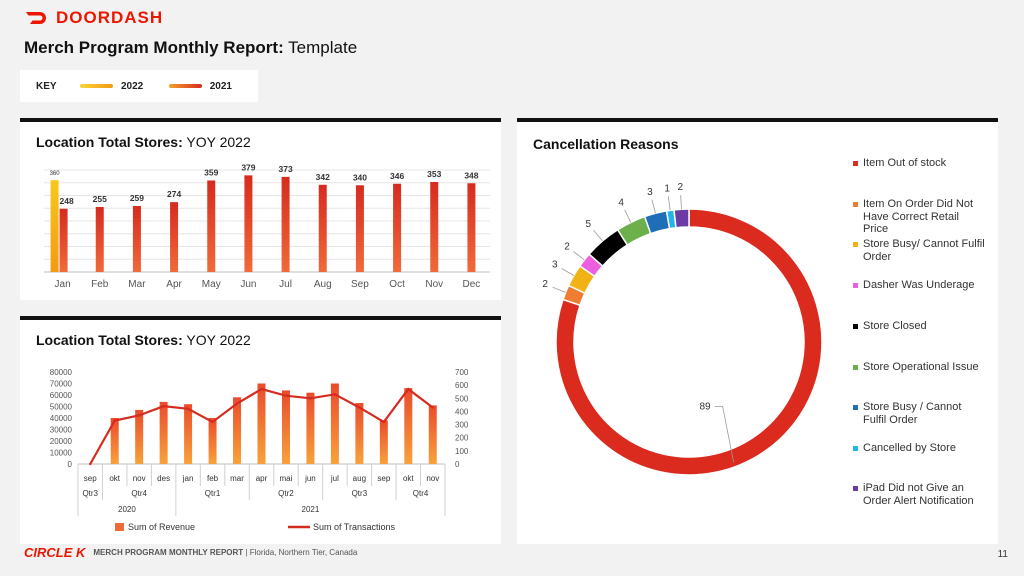 This screenshot has width=1024, height=576. What do you see at coordinates (354, 527) in the screenshot?
I see `legend-transactions-label: Sum of Transactions` at bounding box center [354, 527].